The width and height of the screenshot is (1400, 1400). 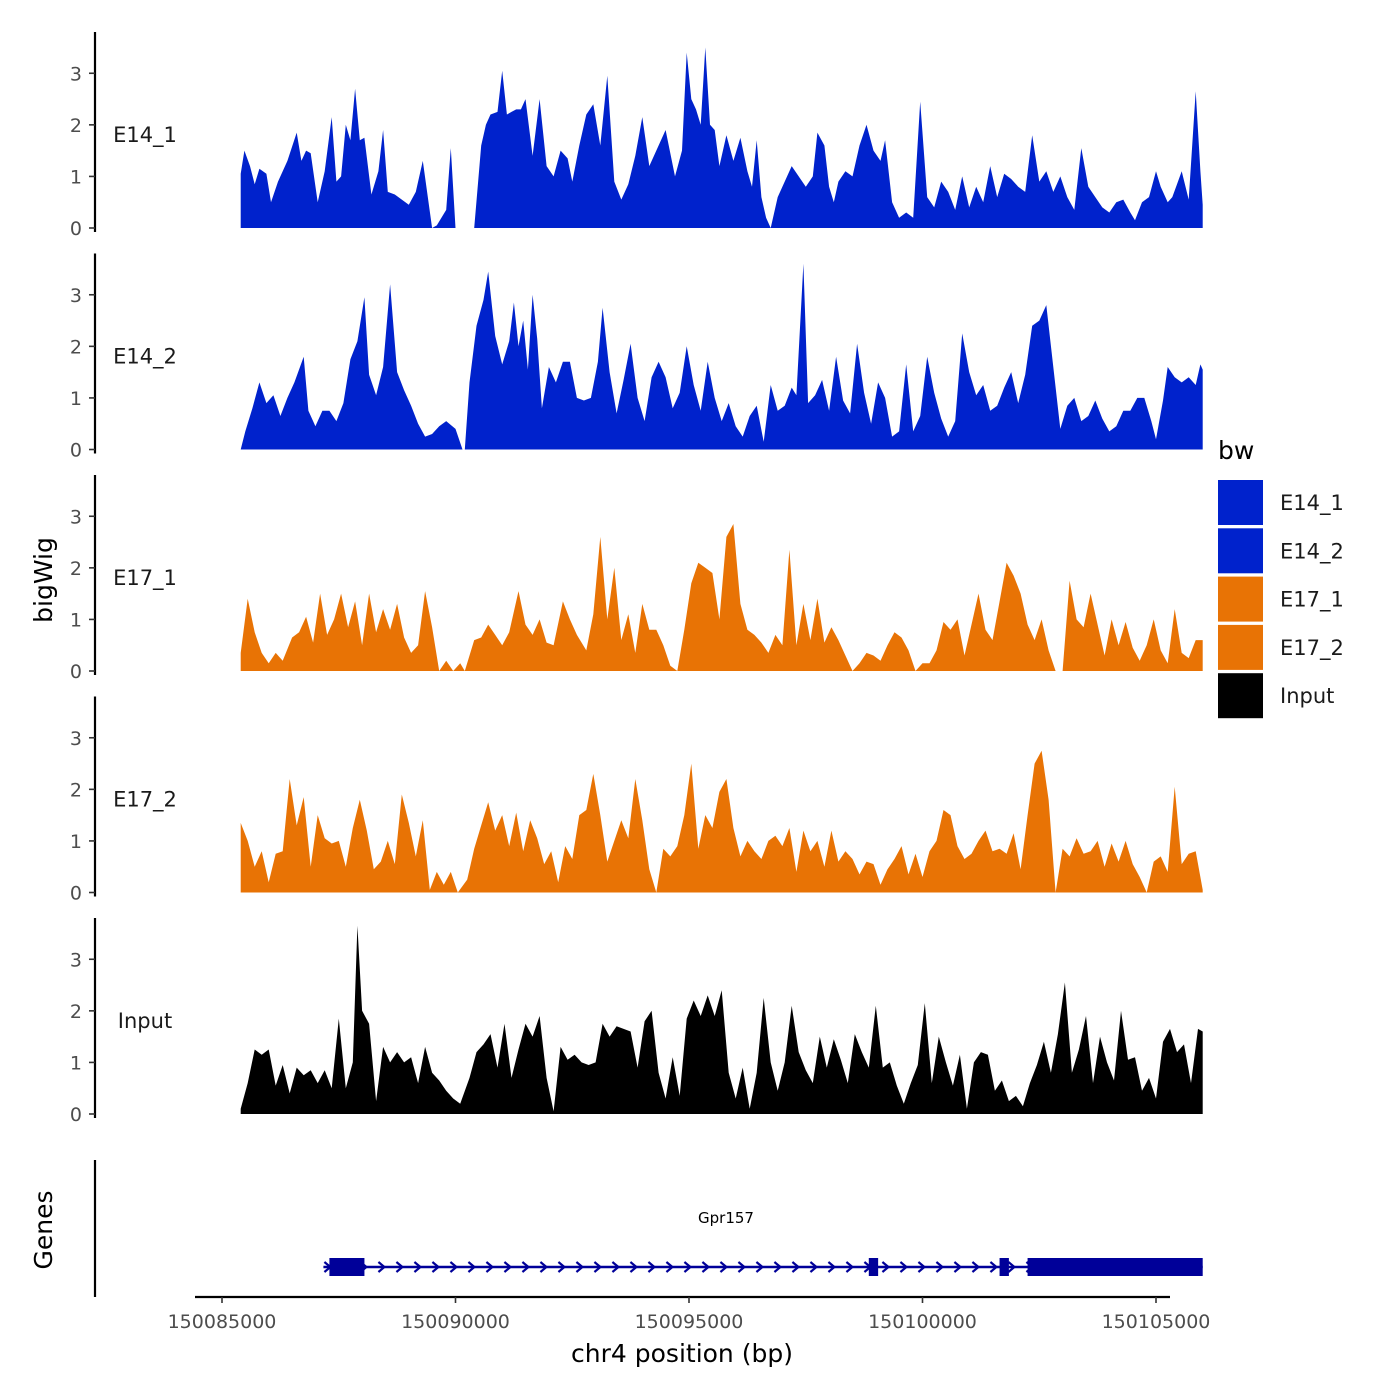 I want to click on track-e17-1: 0 1 2 3 E17_1, so click(x=636, y=579).